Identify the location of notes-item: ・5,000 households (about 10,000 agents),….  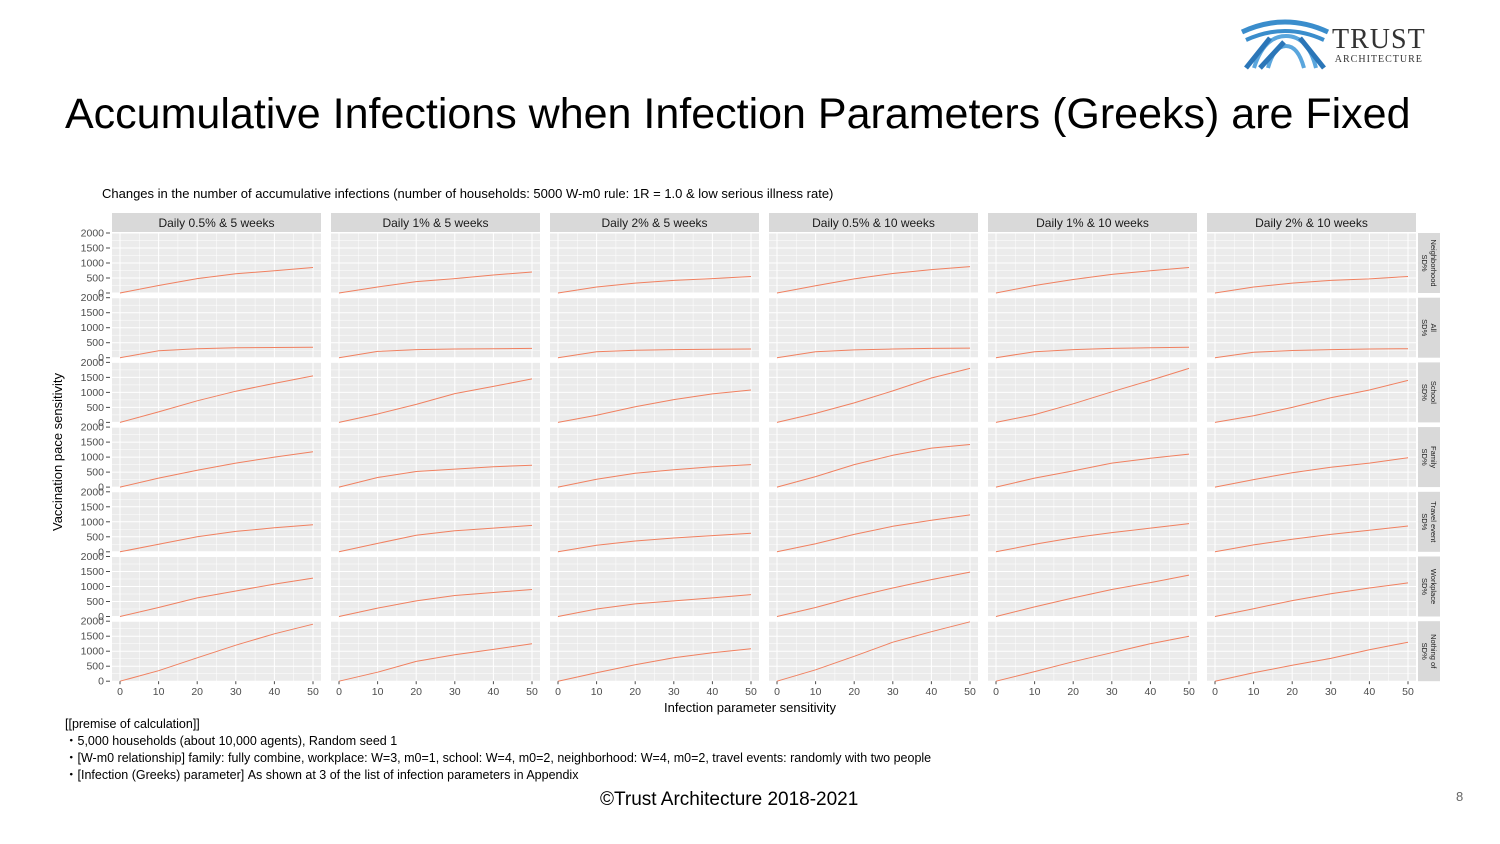
(231, 741).